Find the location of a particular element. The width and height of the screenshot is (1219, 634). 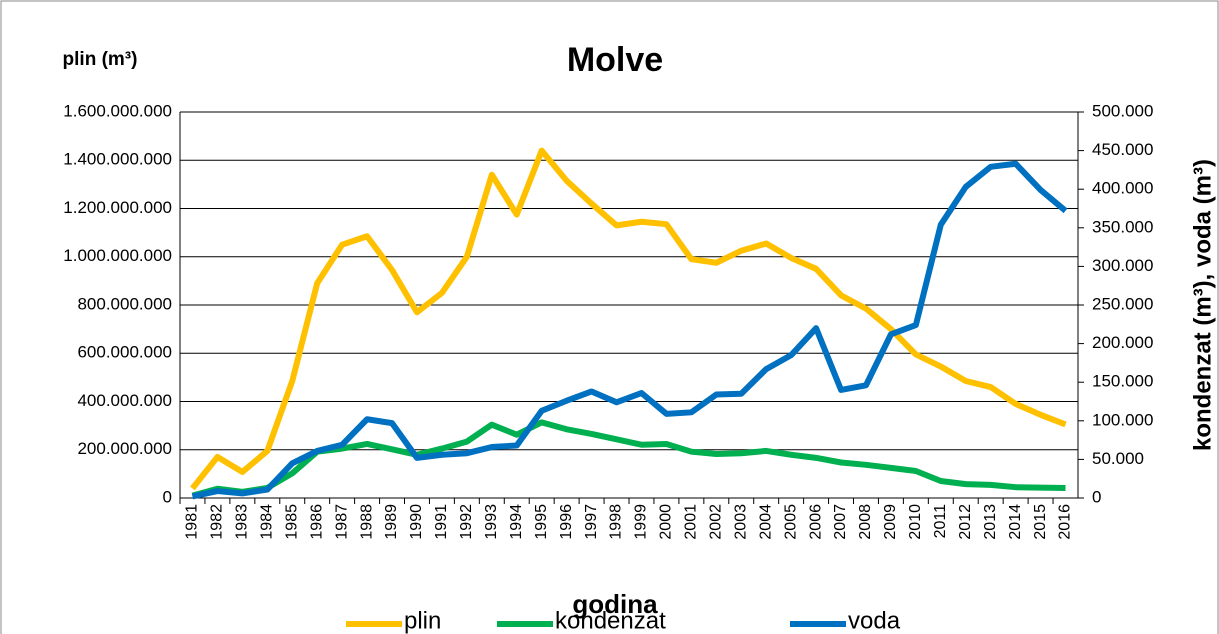

x-tick-label: 1987 is located at coordinates (341, 522).